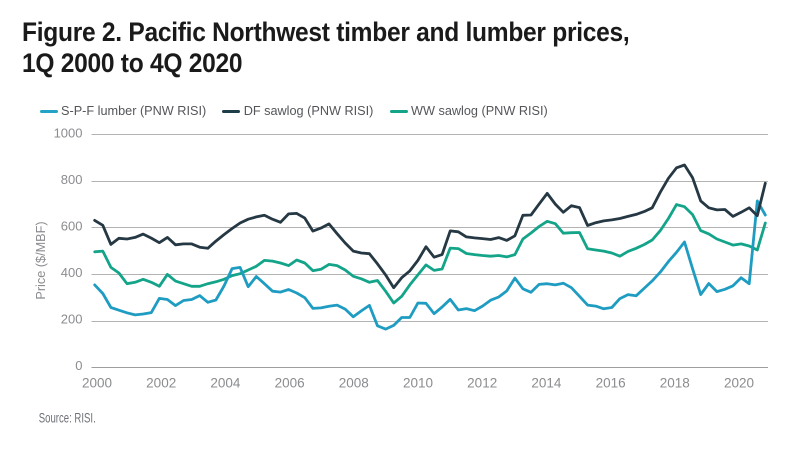  What do you see at coordinates (546, 383) in the screenshot?
I see `svg-text: 2014` at bounding box center [546, 383].